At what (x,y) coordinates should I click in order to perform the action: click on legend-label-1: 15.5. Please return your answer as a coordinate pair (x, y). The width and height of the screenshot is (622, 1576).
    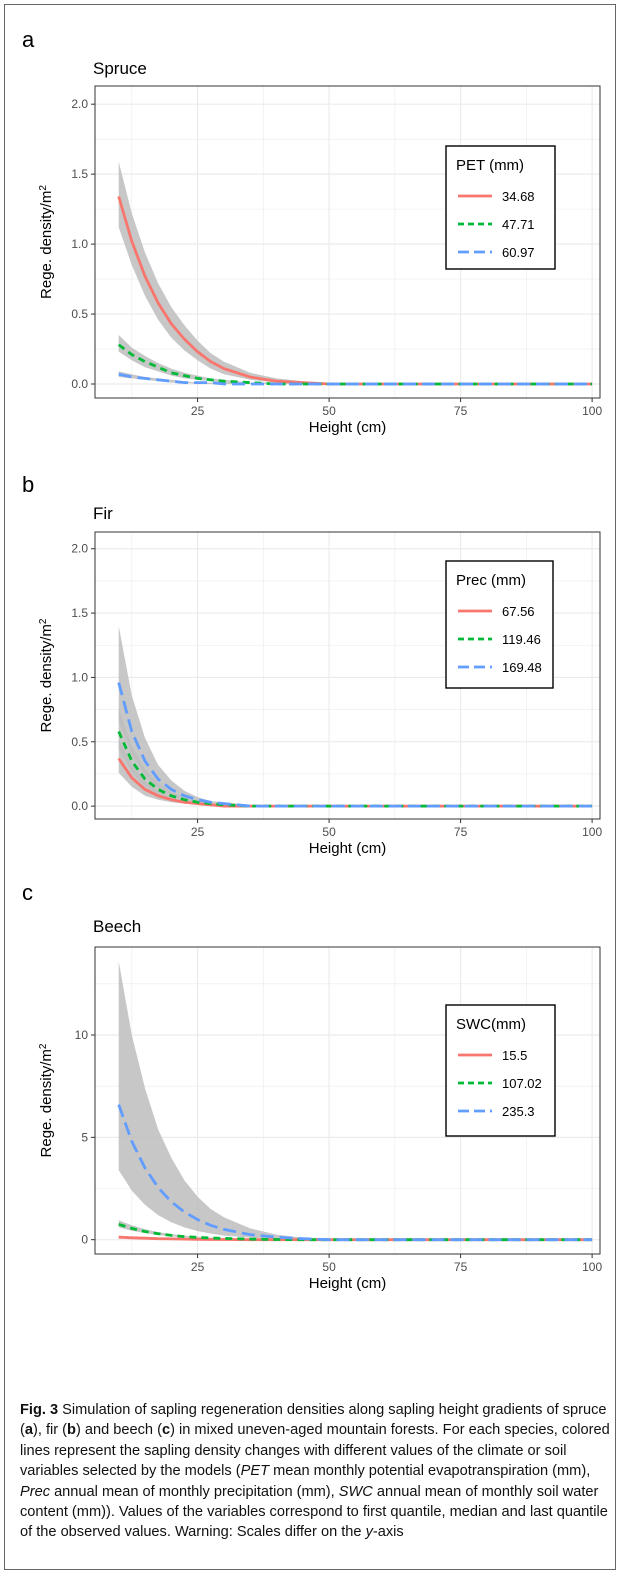
    Looking at the image, I should click on (514, 1055).